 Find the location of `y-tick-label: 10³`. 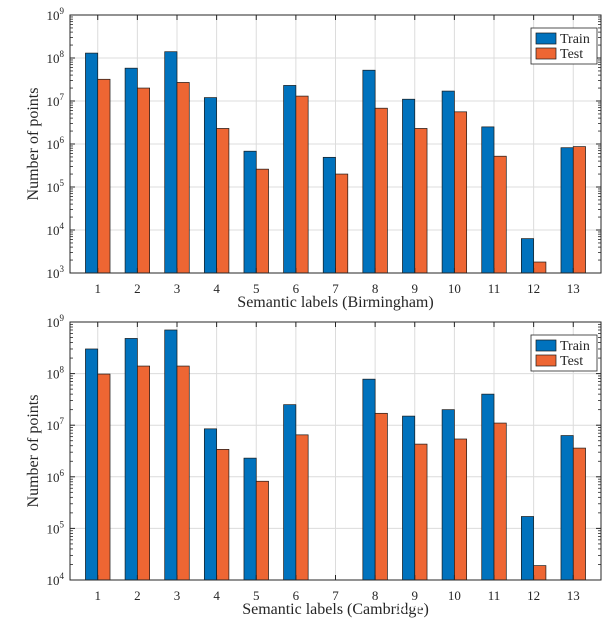

y-tick-label: 10³ is located at coordinates (56, 272).